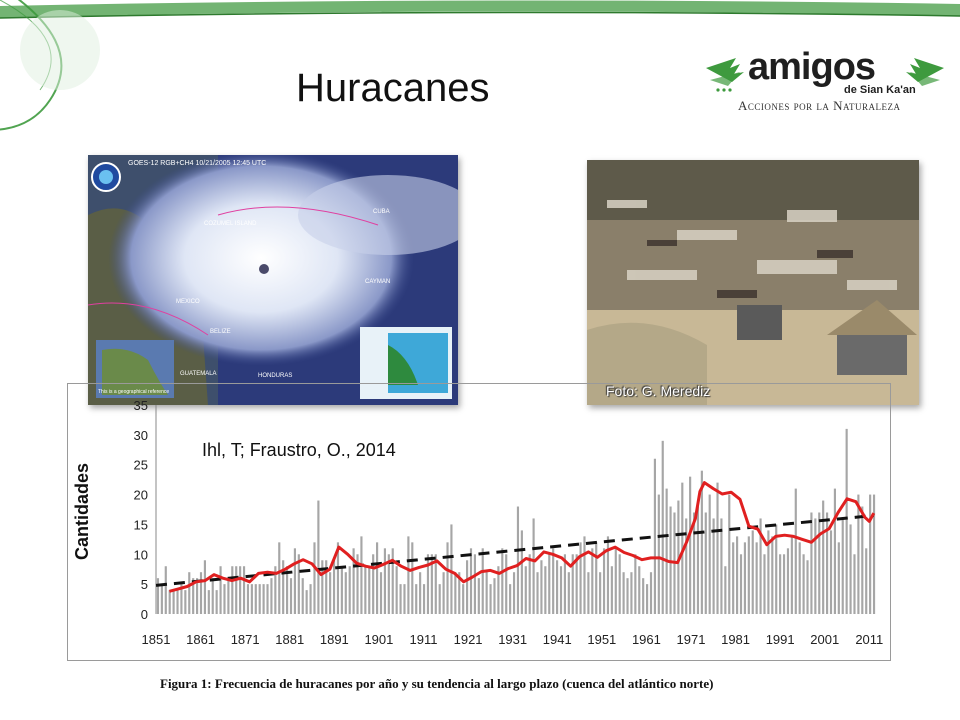 Image resolution: width=960 pixels, height=720 pixels. I want to click on damage-photo, so click(753, 282).